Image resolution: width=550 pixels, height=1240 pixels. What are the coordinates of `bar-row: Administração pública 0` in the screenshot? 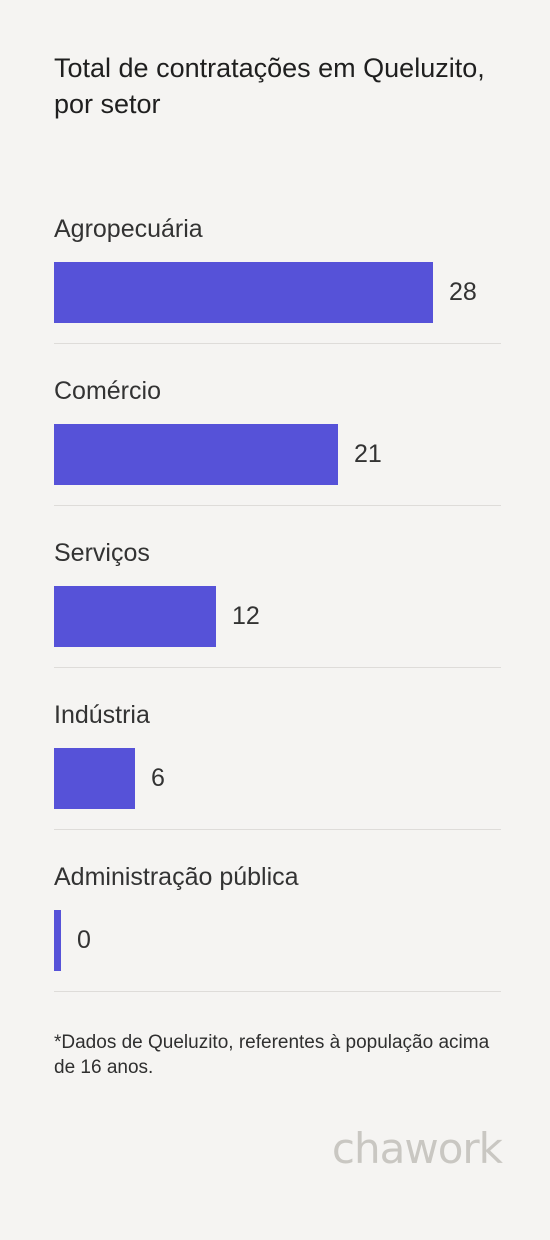 It's located at (277, 925).